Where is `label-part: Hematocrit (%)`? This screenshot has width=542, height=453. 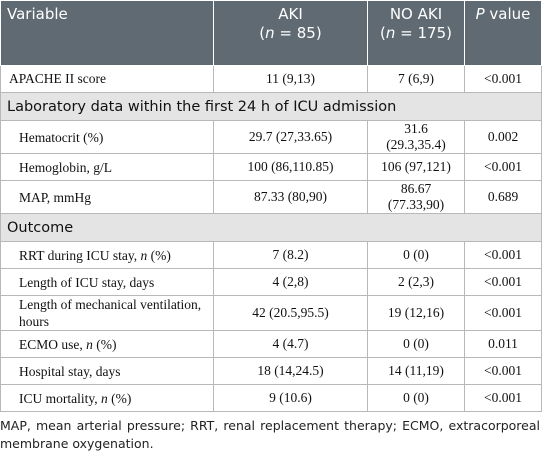 label-part: Hematocrit (%) is located at coordinates (61, 137).